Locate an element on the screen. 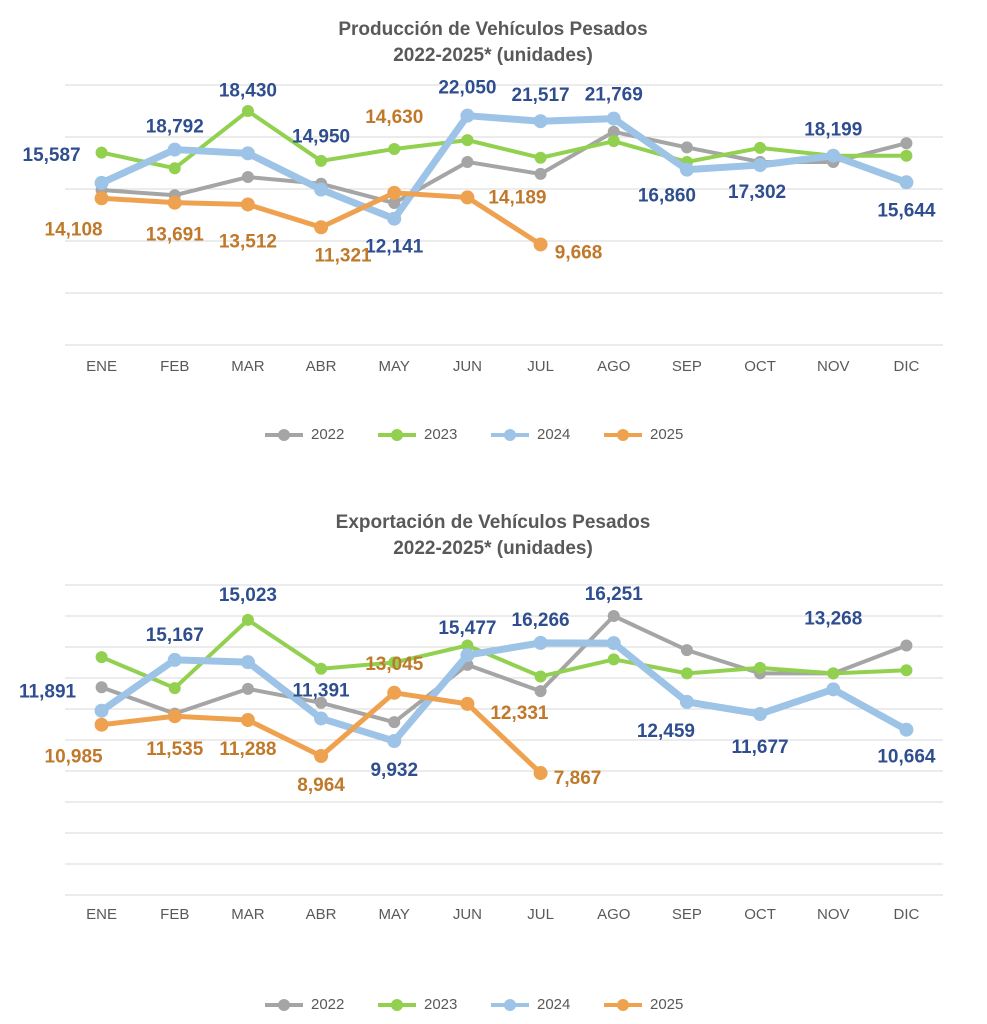  value-label: 21,517 is located at coordinates (541, 95).